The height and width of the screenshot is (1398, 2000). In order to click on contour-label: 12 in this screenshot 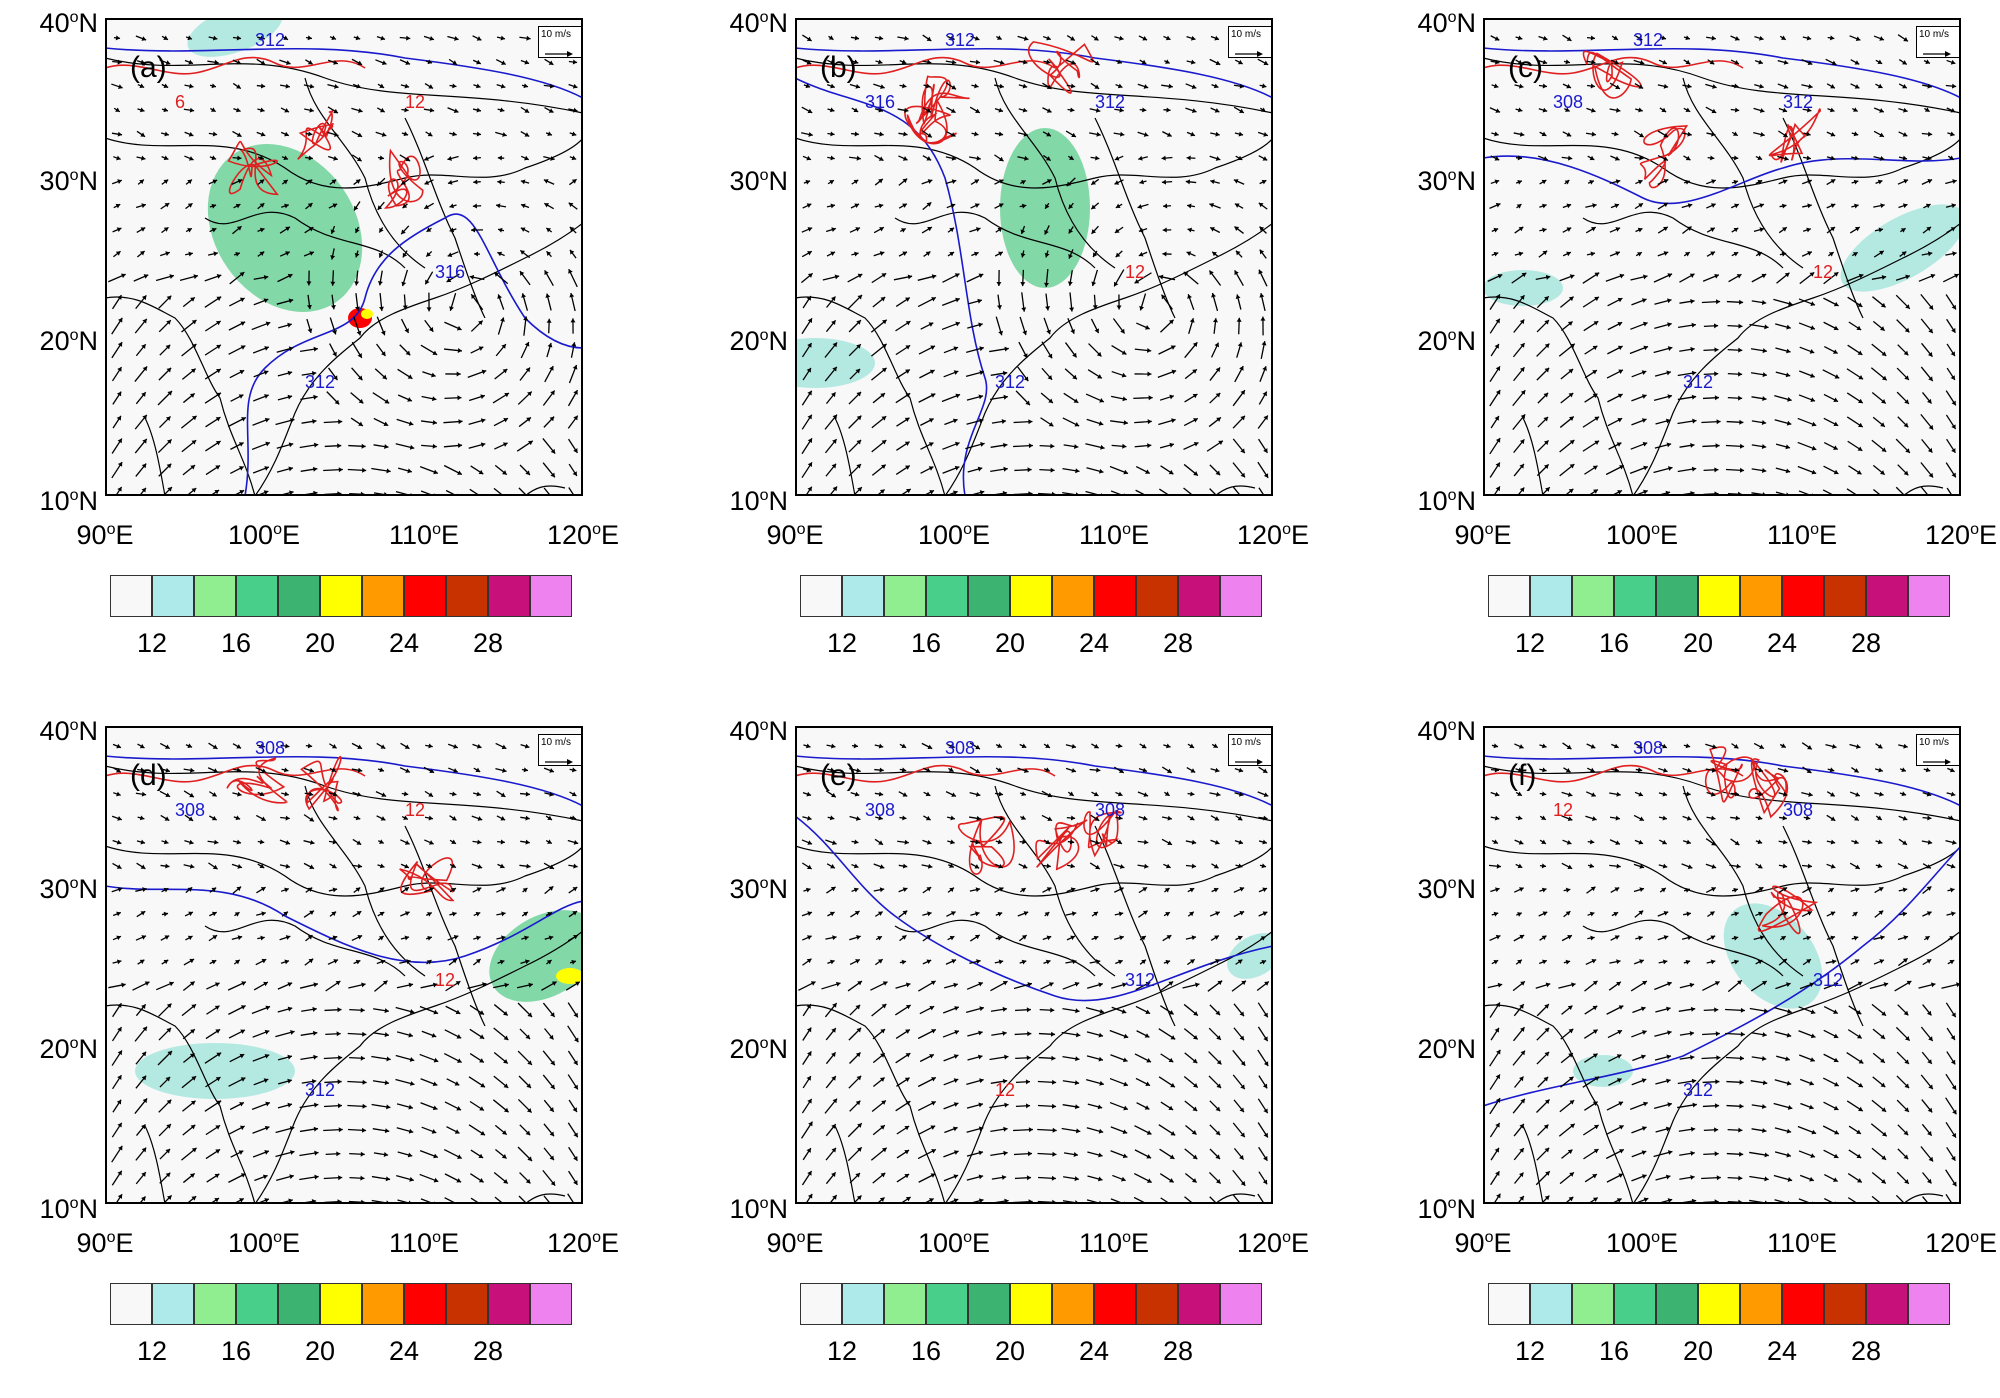, I will do `click(445, 980)`.